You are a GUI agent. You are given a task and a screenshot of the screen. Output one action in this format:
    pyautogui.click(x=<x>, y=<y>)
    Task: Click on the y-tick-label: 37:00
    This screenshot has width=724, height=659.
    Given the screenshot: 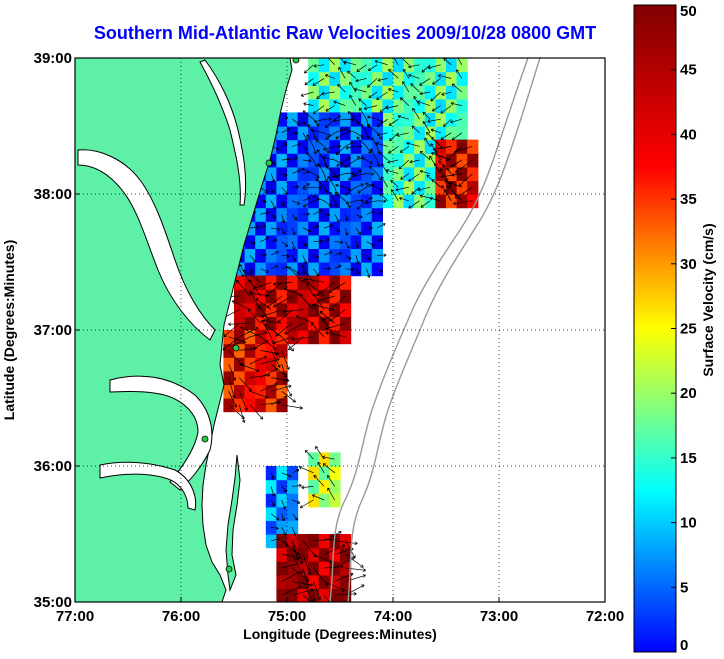 What is the action you would take?
    pyautogui.click(x=53, y=330)
    